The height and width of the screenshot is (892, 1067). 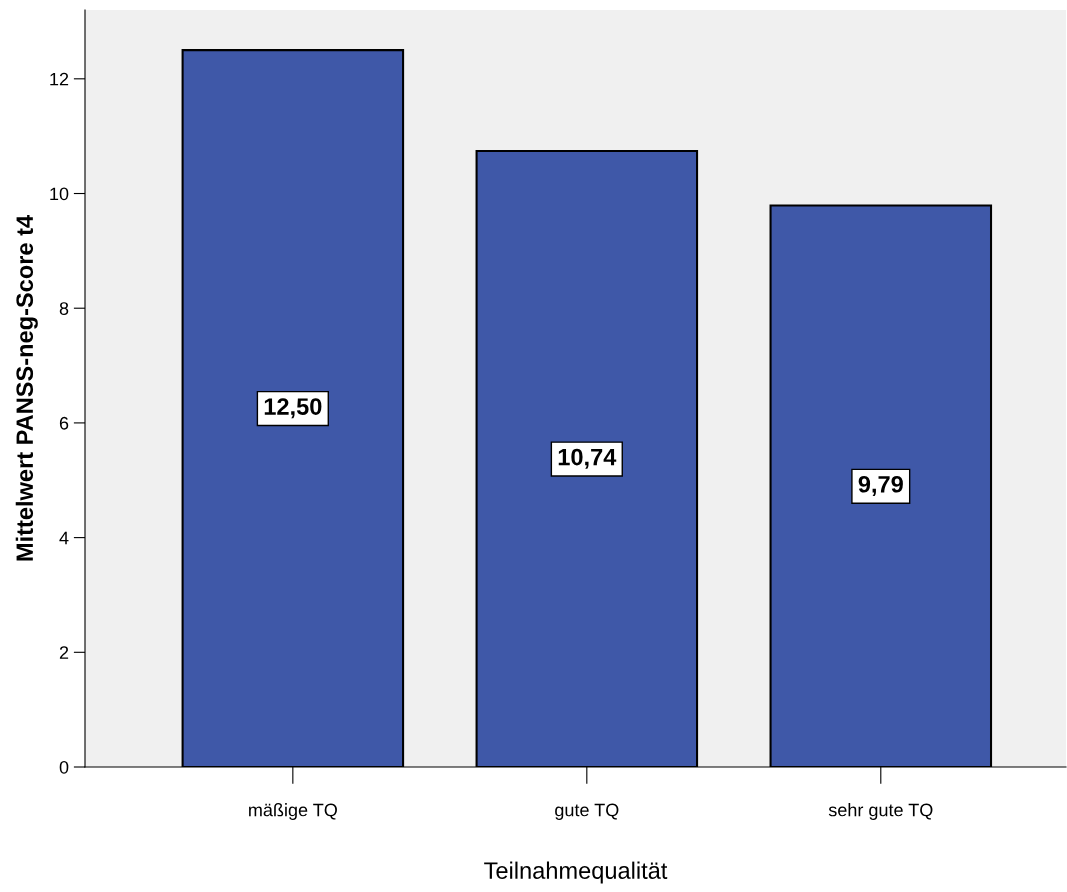 What do you see at coordinates (587, 458) in the screenshot?
I see `data-label: 10,74` at bounding box center [587, 458].